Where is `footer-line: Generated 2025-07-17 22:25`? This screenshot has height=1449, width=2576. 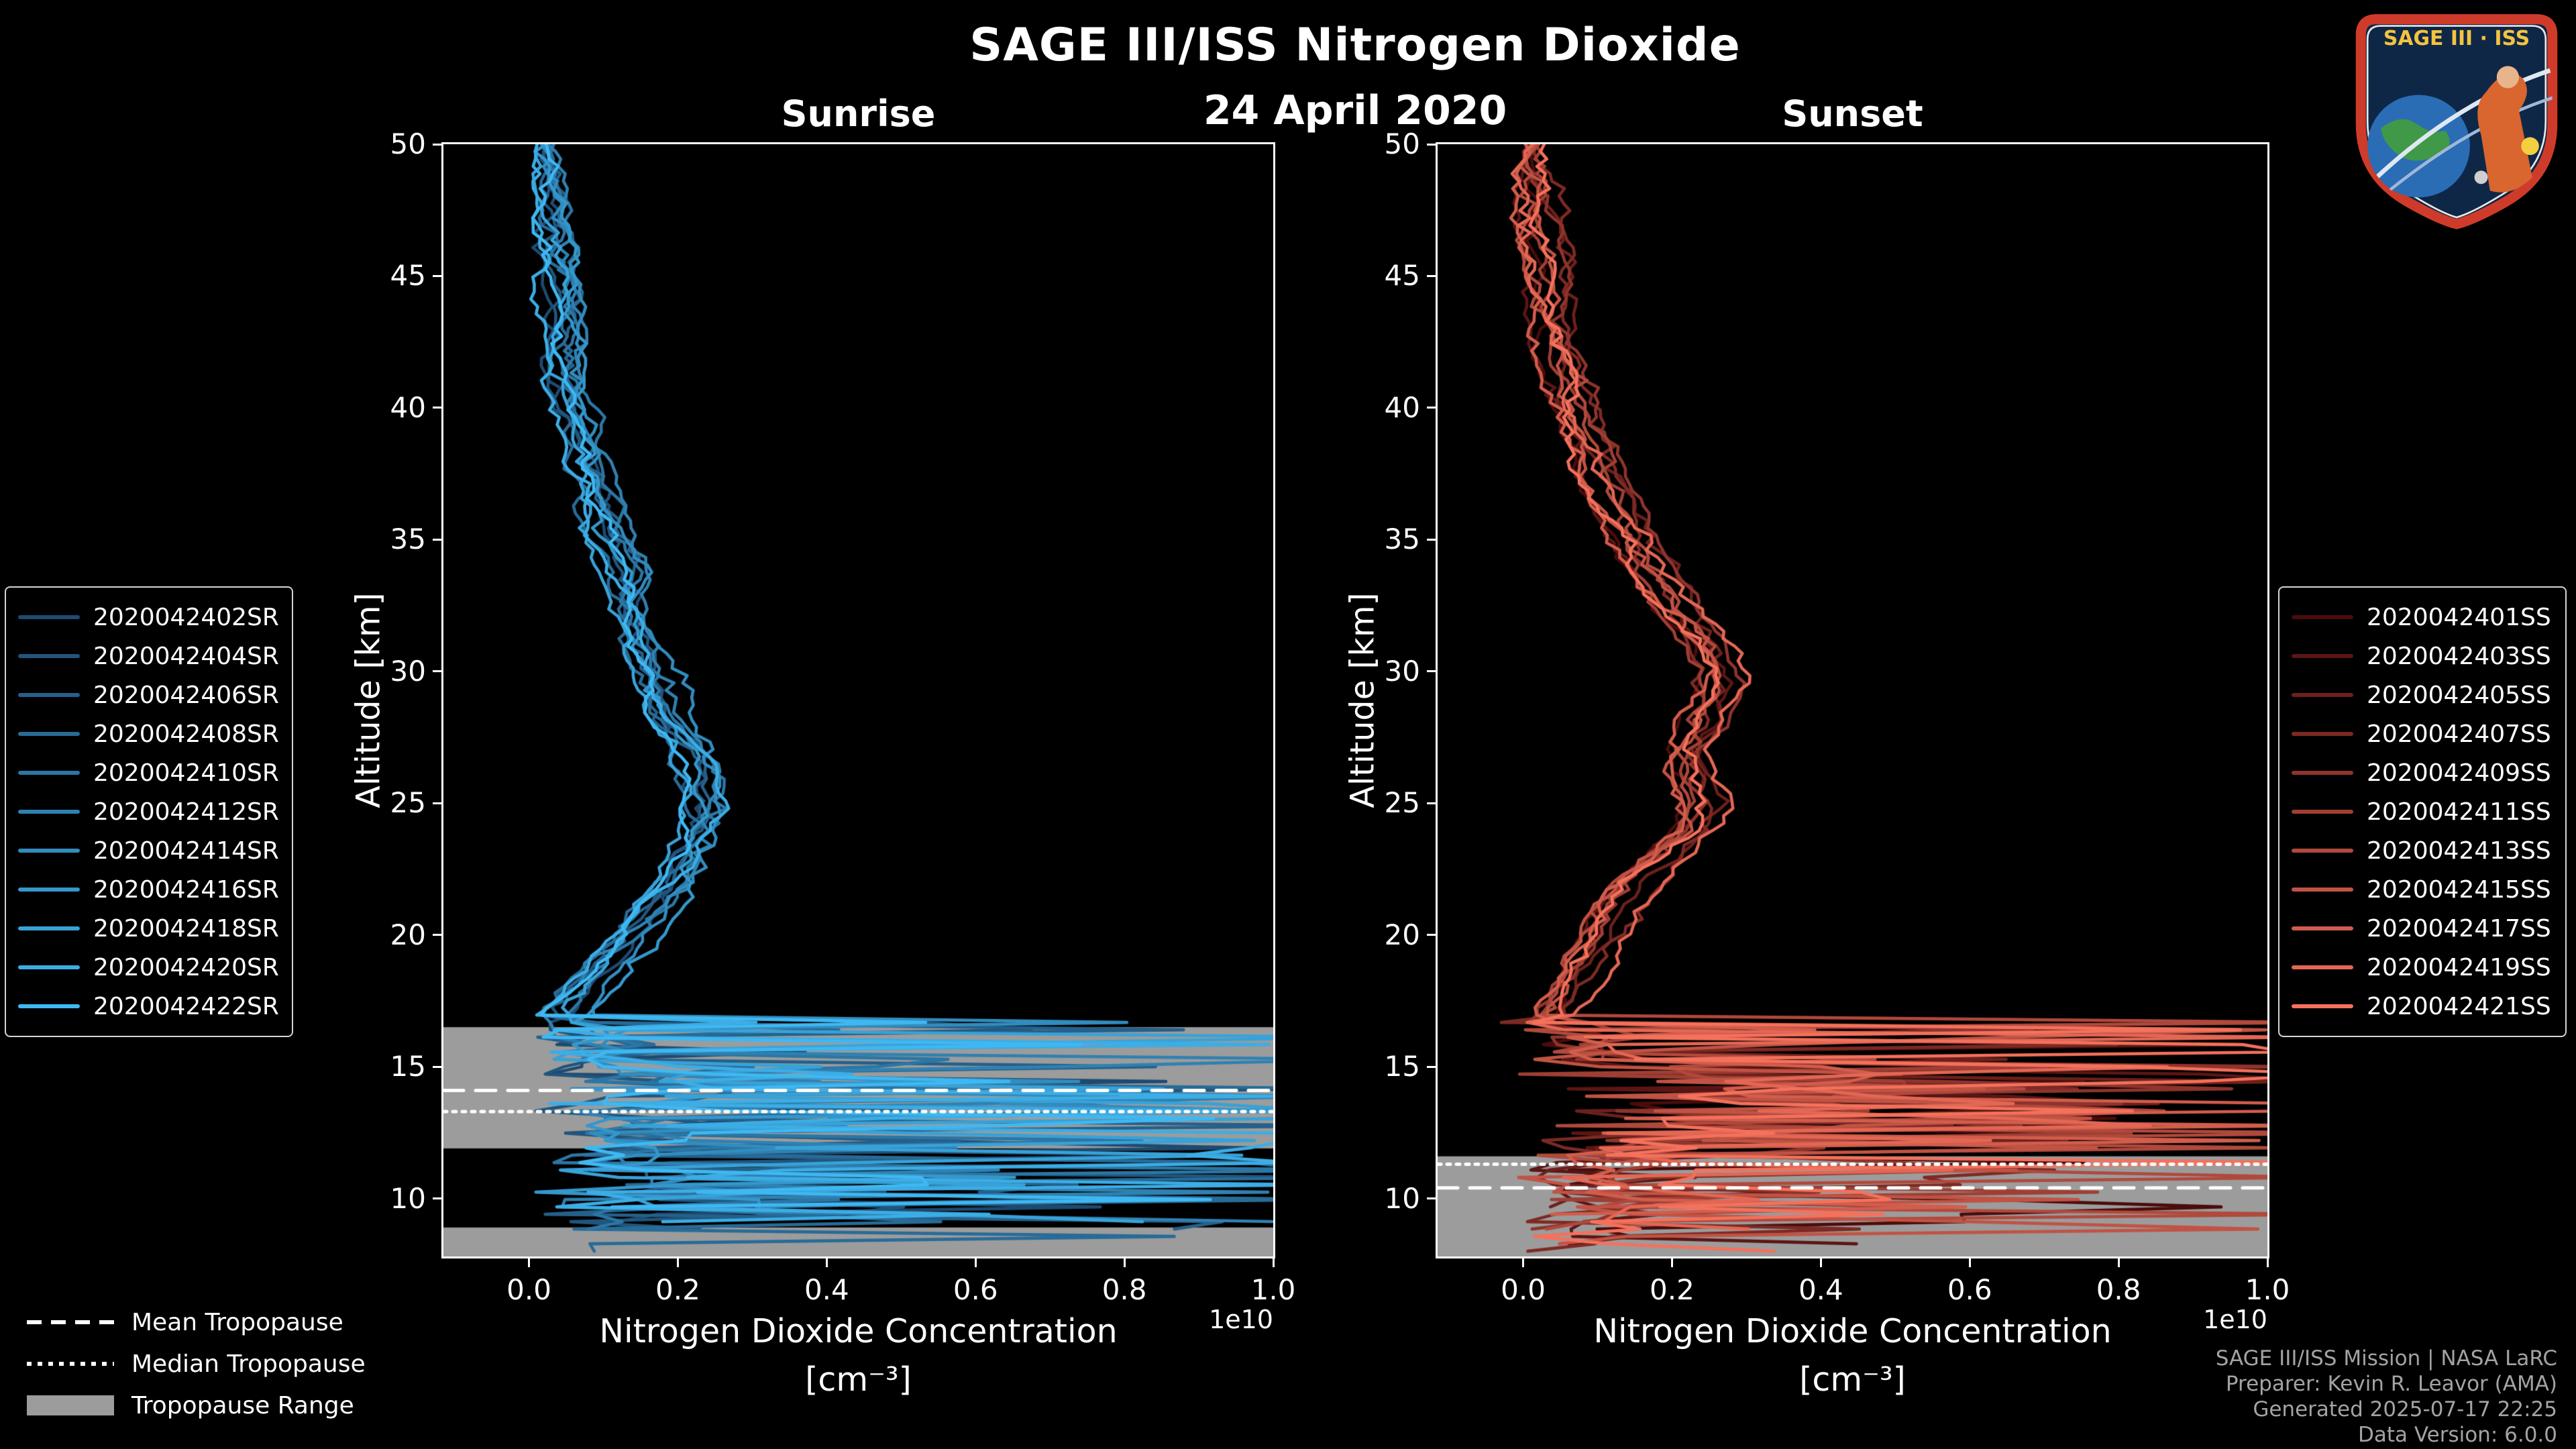
footer-line: Generated 2025-07-17 22:25 is located at coordinates (2405, 1409).